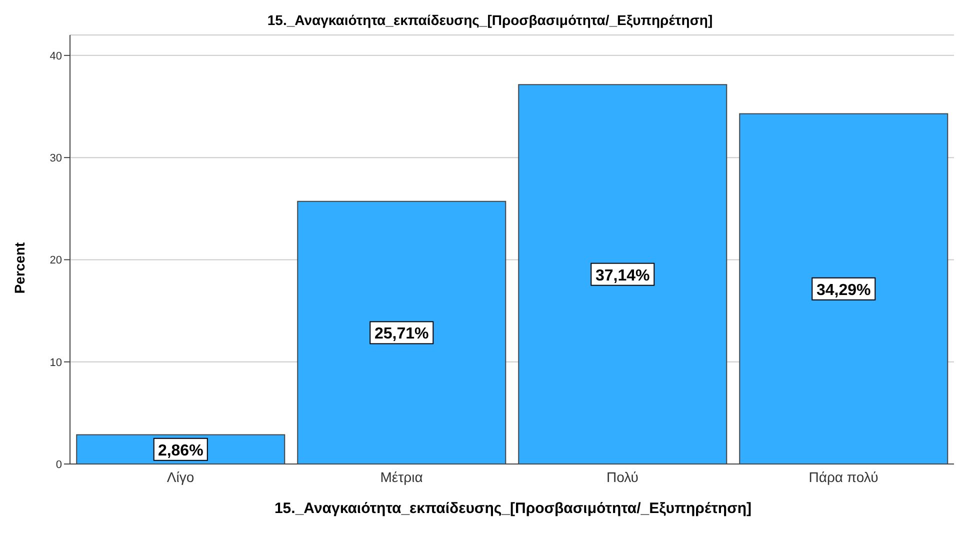  Describe the element at coordinates (401, 476) in the screenshot. I see `x-tick-label: Μέτρια` at that location.